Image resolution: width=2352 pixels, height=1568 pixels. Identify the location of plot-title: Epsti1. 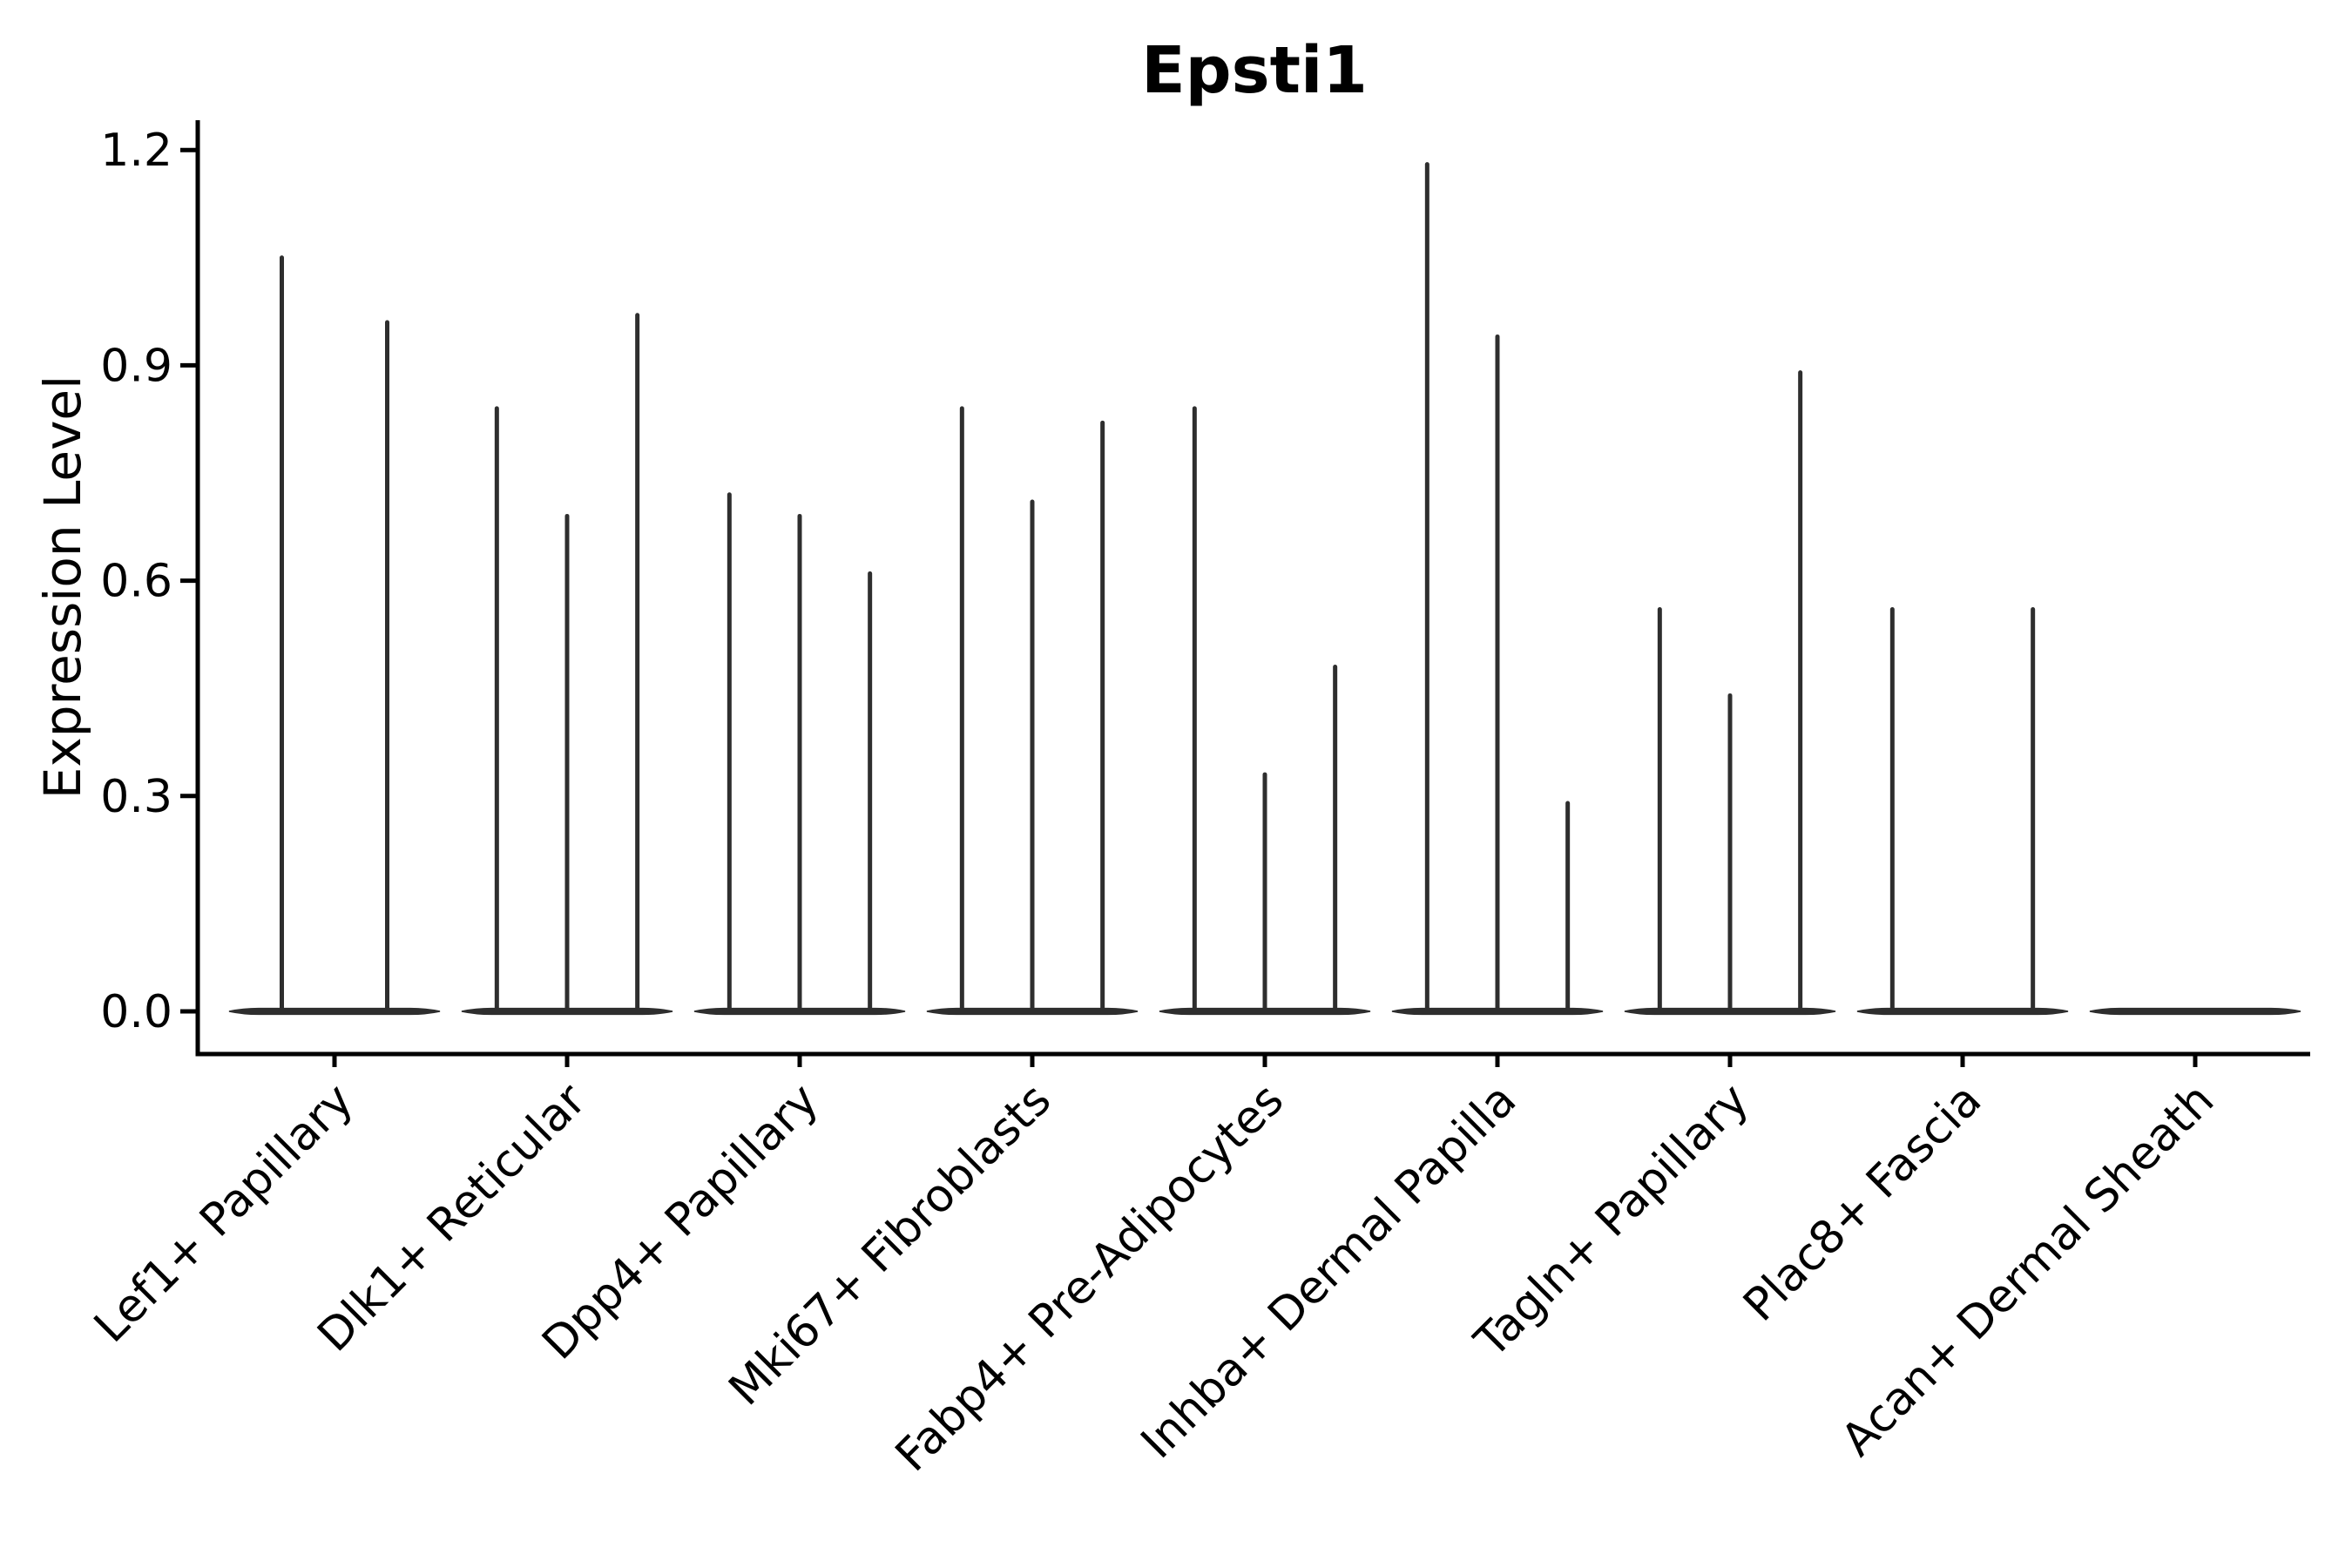
(1254, 70).